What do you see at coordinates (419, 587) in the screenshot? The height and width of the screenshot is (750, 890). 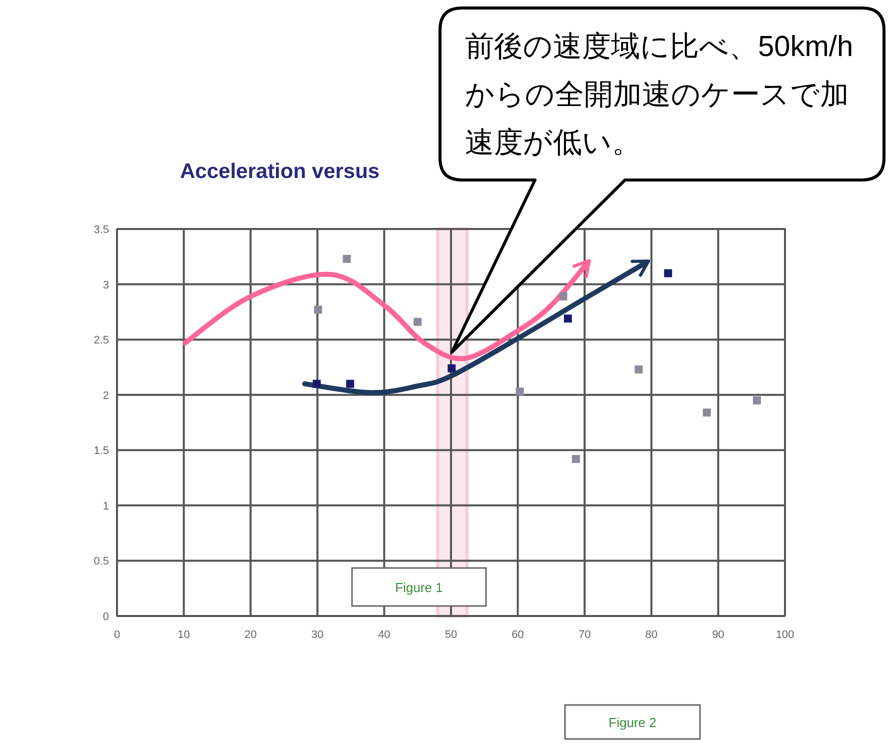 I see `annotation: Figure 1` at bounding box center [419, 587].